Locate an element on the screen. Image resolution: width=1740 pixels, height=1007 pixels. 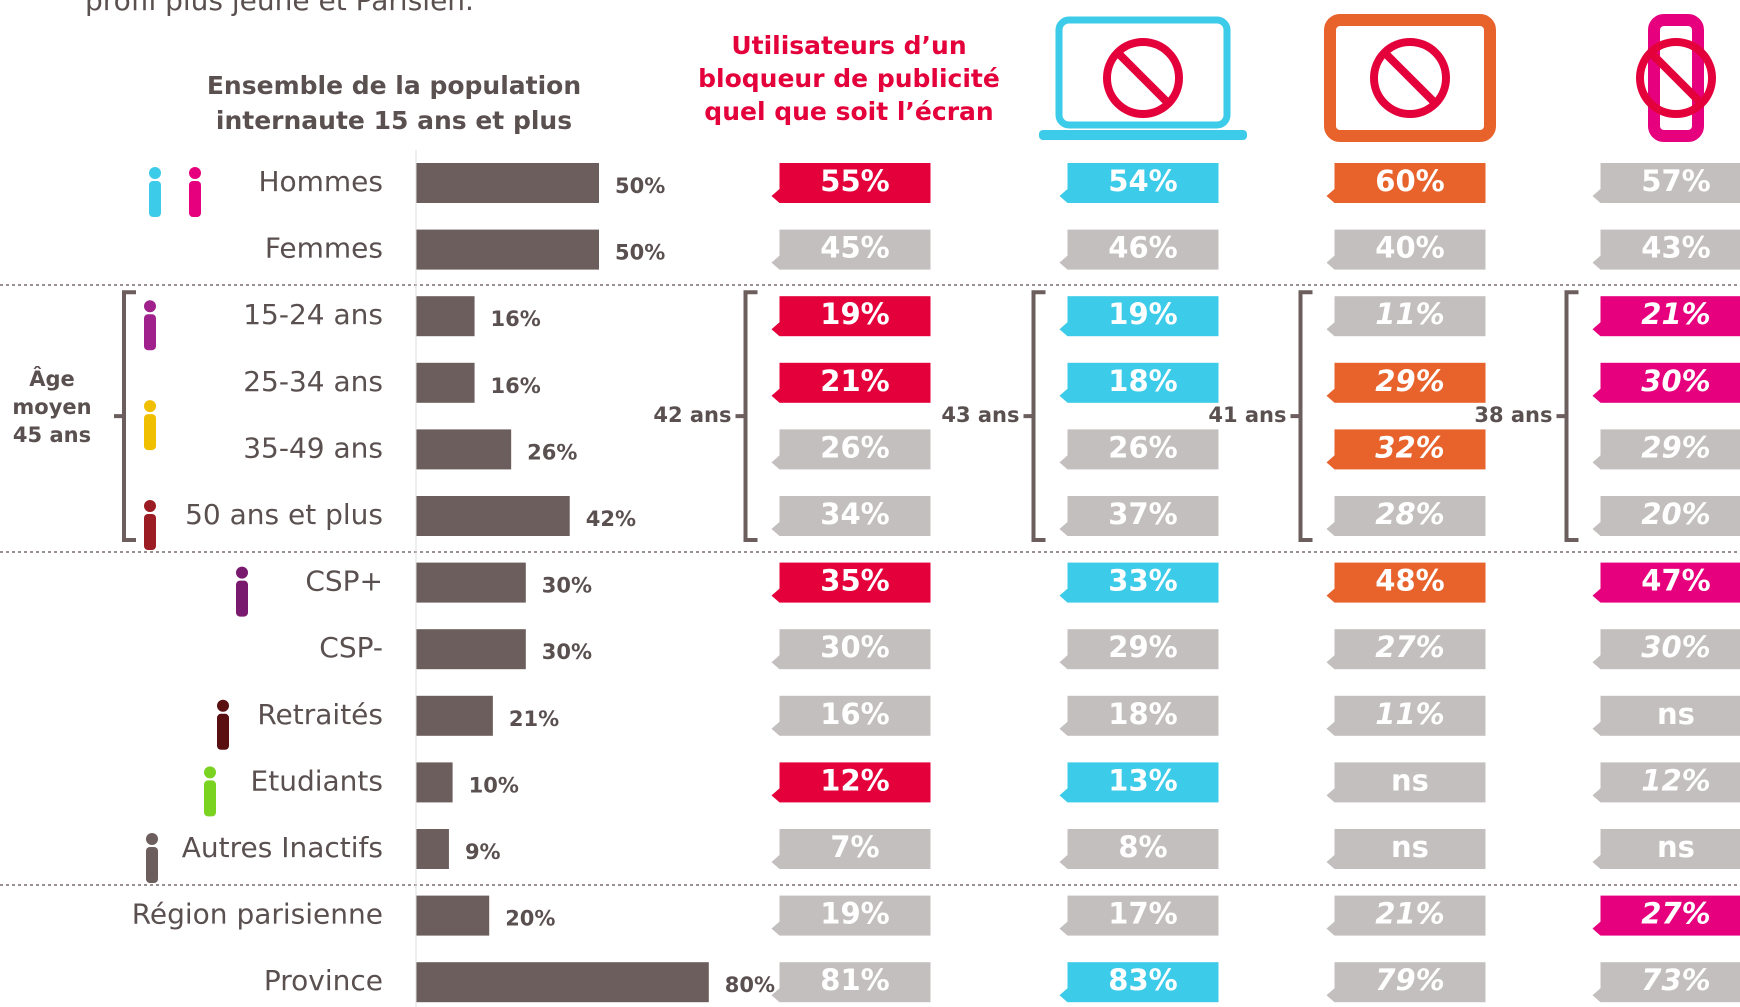
population-value: 16% is located at coordinates (516, 386).